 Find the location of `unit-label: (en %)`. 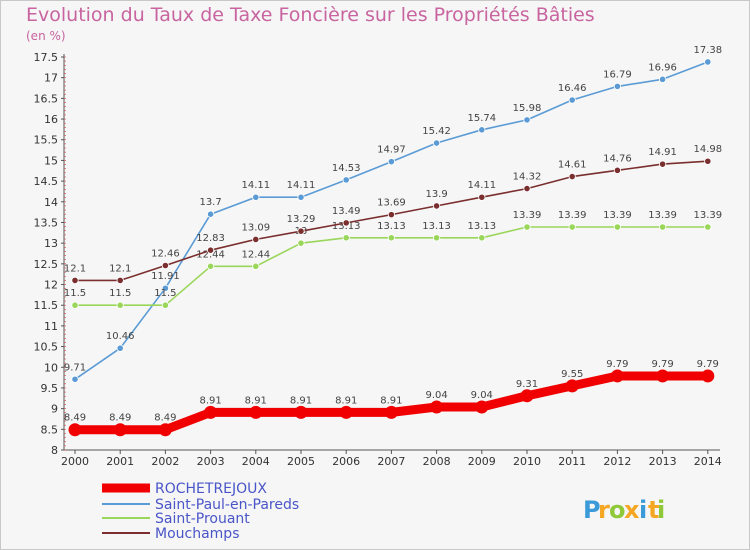

unit-label: (en %) is located at coordinates (46, 36).